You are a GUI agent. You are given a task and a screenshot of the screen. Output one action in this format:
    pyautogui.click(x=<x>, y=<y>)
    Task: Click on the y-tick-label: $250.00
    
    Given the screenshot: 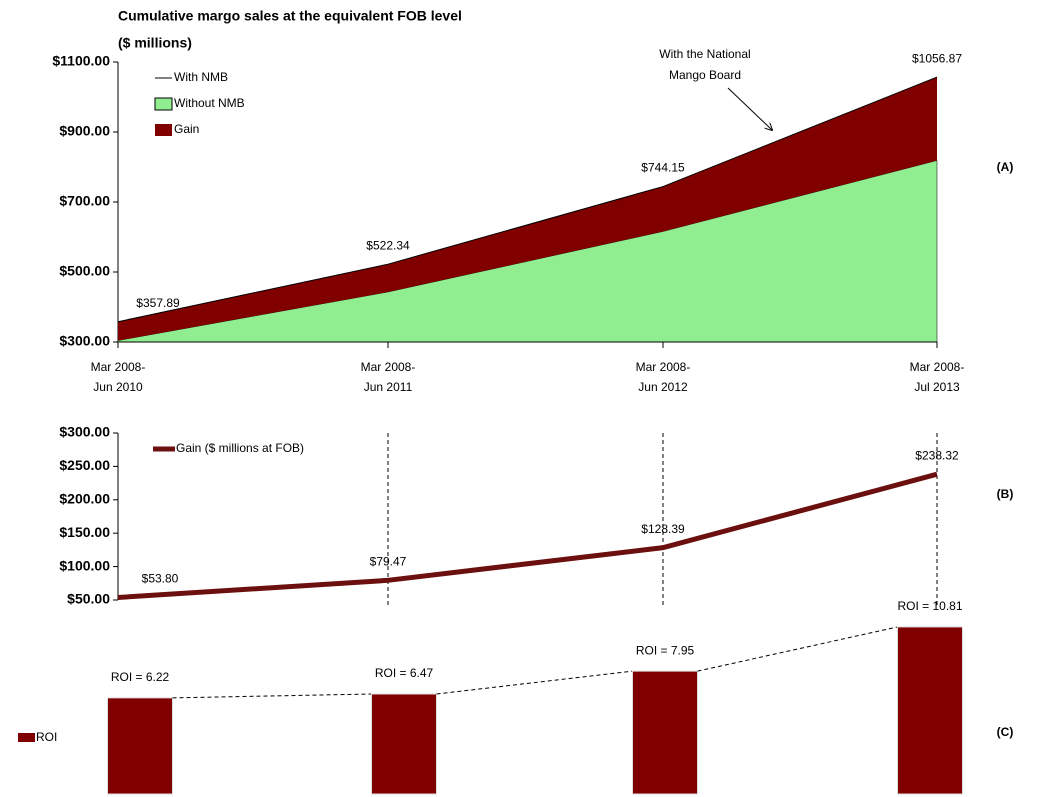 What is the action you would take?
    pyautogui.click(x=84, y=465)
    